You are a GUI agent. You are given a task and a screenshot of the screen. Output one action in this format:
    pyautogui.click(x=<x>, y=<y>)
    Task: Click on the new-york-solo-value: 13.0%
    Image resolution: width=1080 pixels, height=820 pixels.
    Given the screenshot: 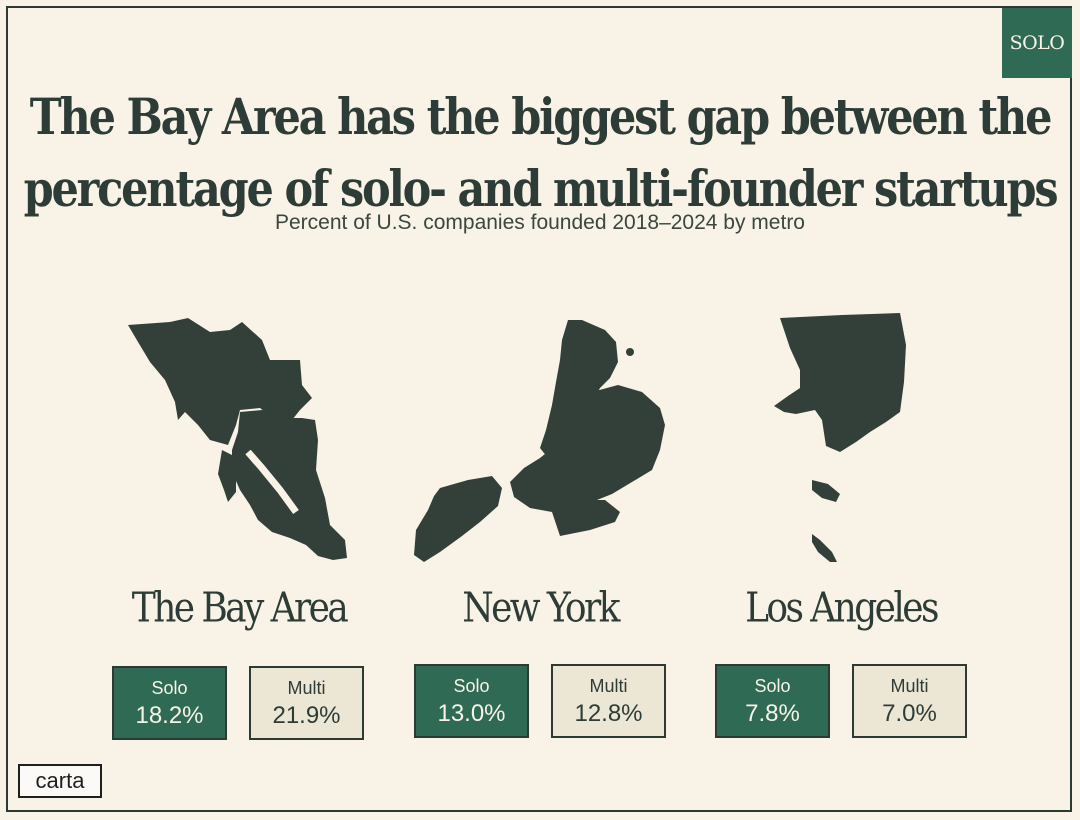 What is the action you would take?
    pyautogui.click(x=471, y=713)
    